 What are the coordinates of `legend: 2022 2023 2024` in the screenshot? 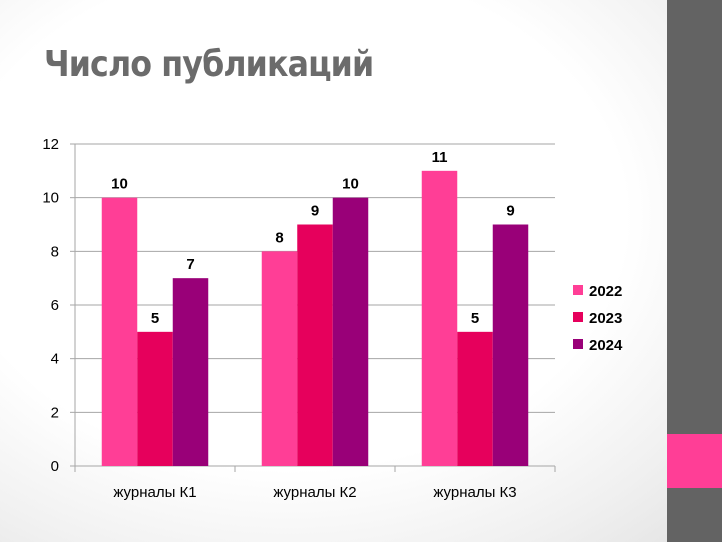 It's located at (598, 318).